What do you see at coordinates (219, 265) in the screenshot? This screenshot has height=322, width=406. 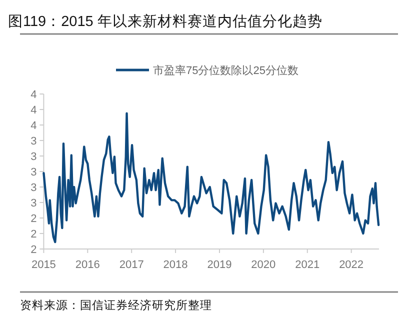 I see `x-tick-label: 2019` at bounding box center [219, 265].